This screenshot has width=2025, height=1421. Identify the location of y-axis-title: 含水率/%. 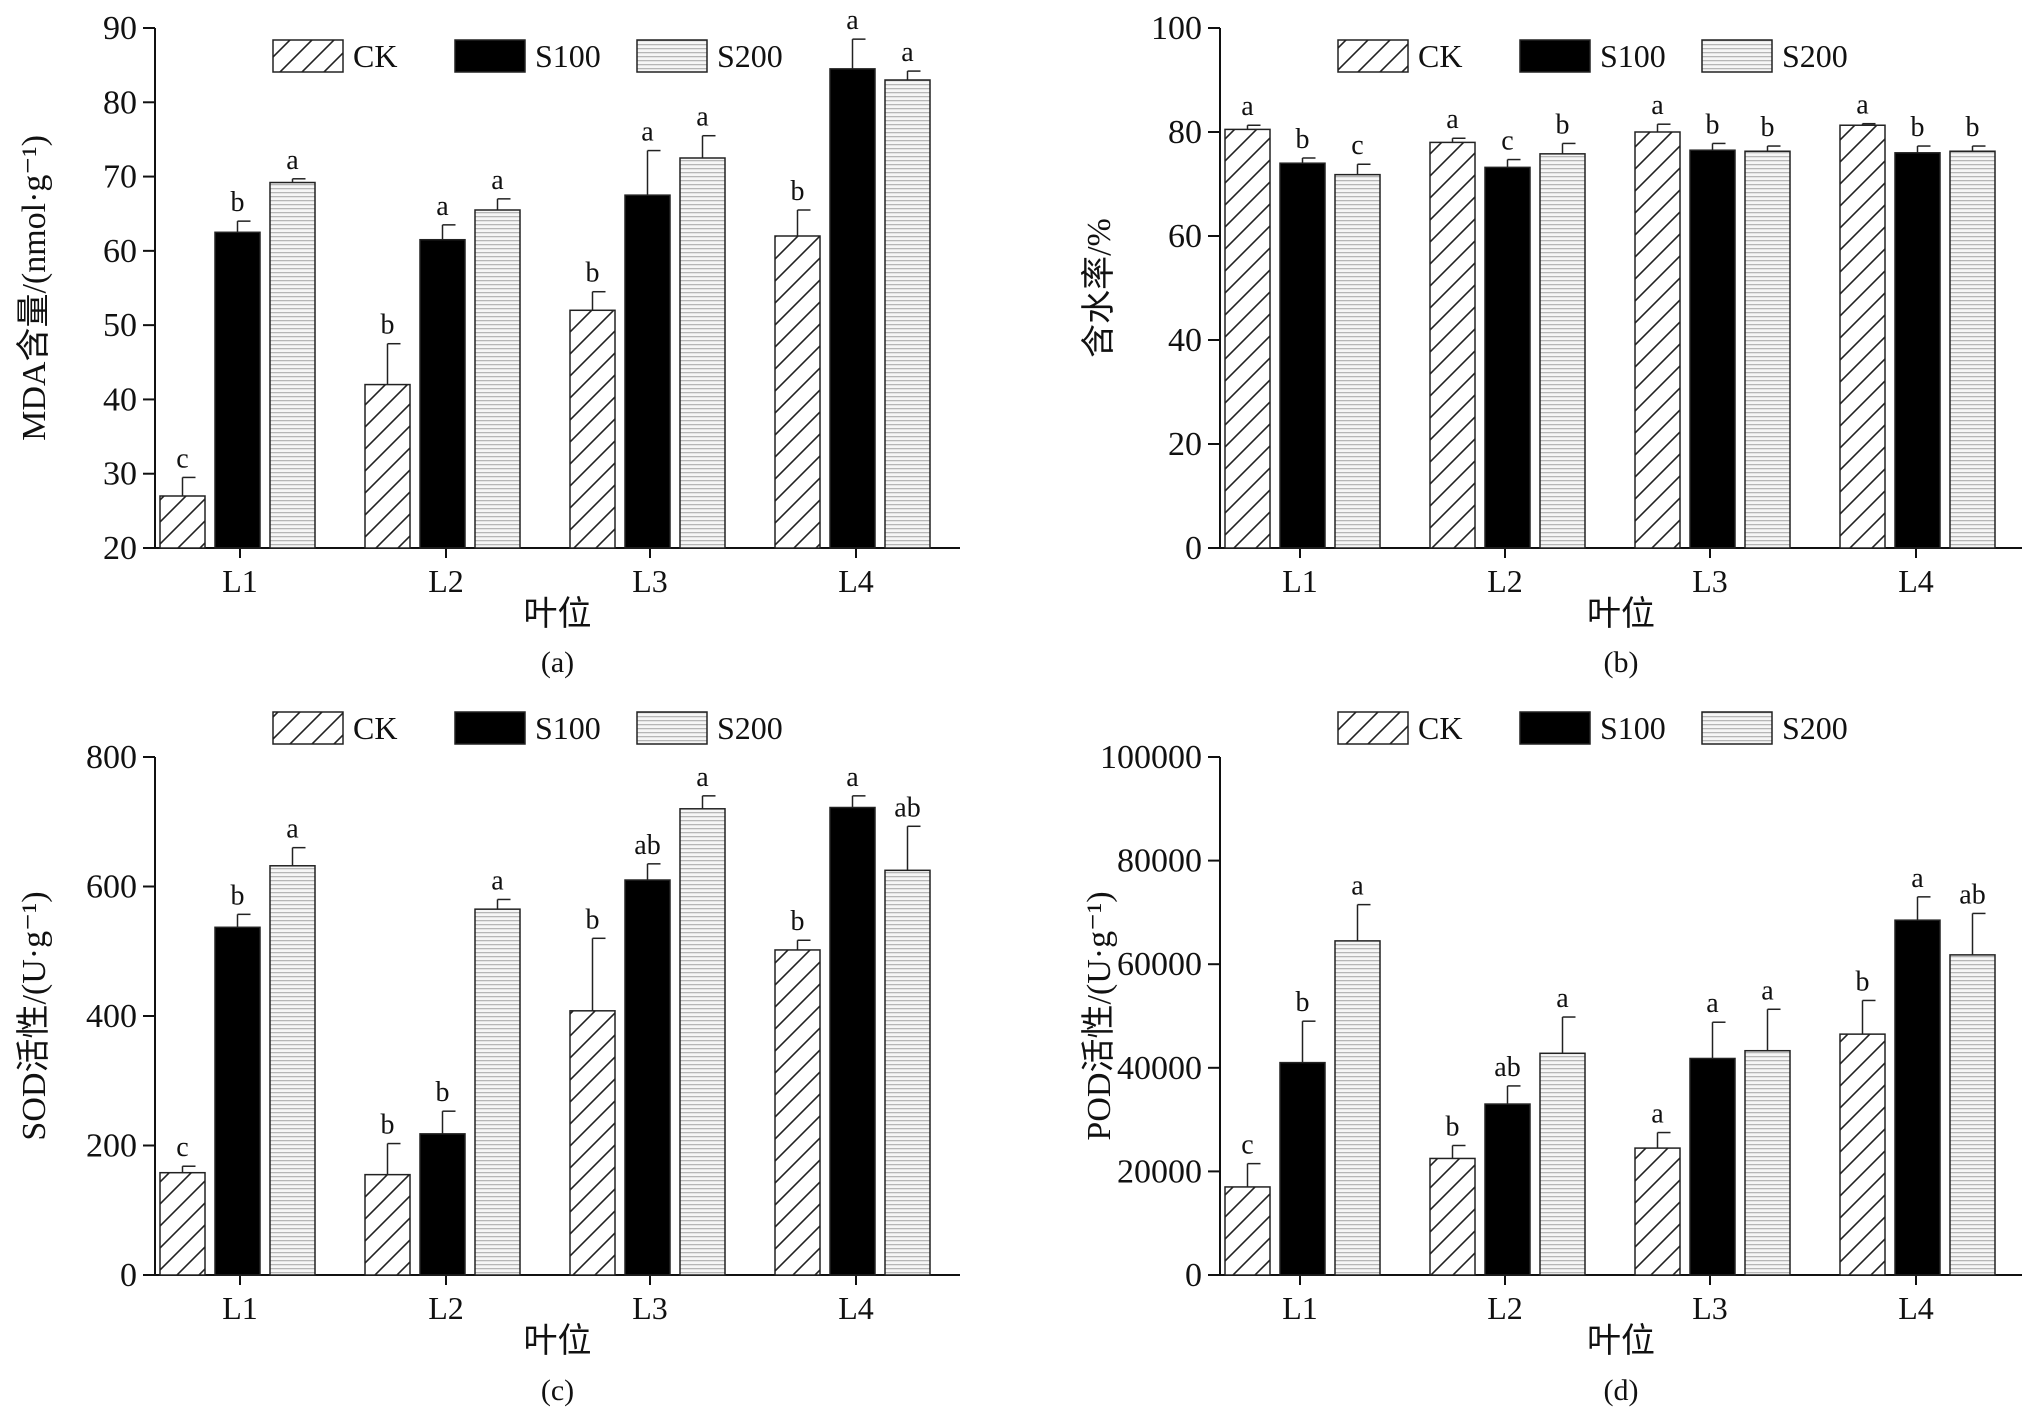
(1099, 288).